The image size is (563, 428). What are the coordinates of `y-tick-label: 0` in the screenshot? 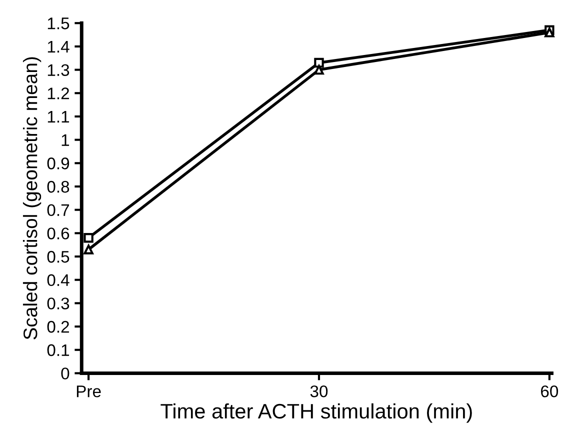 It's located at (65, 374).